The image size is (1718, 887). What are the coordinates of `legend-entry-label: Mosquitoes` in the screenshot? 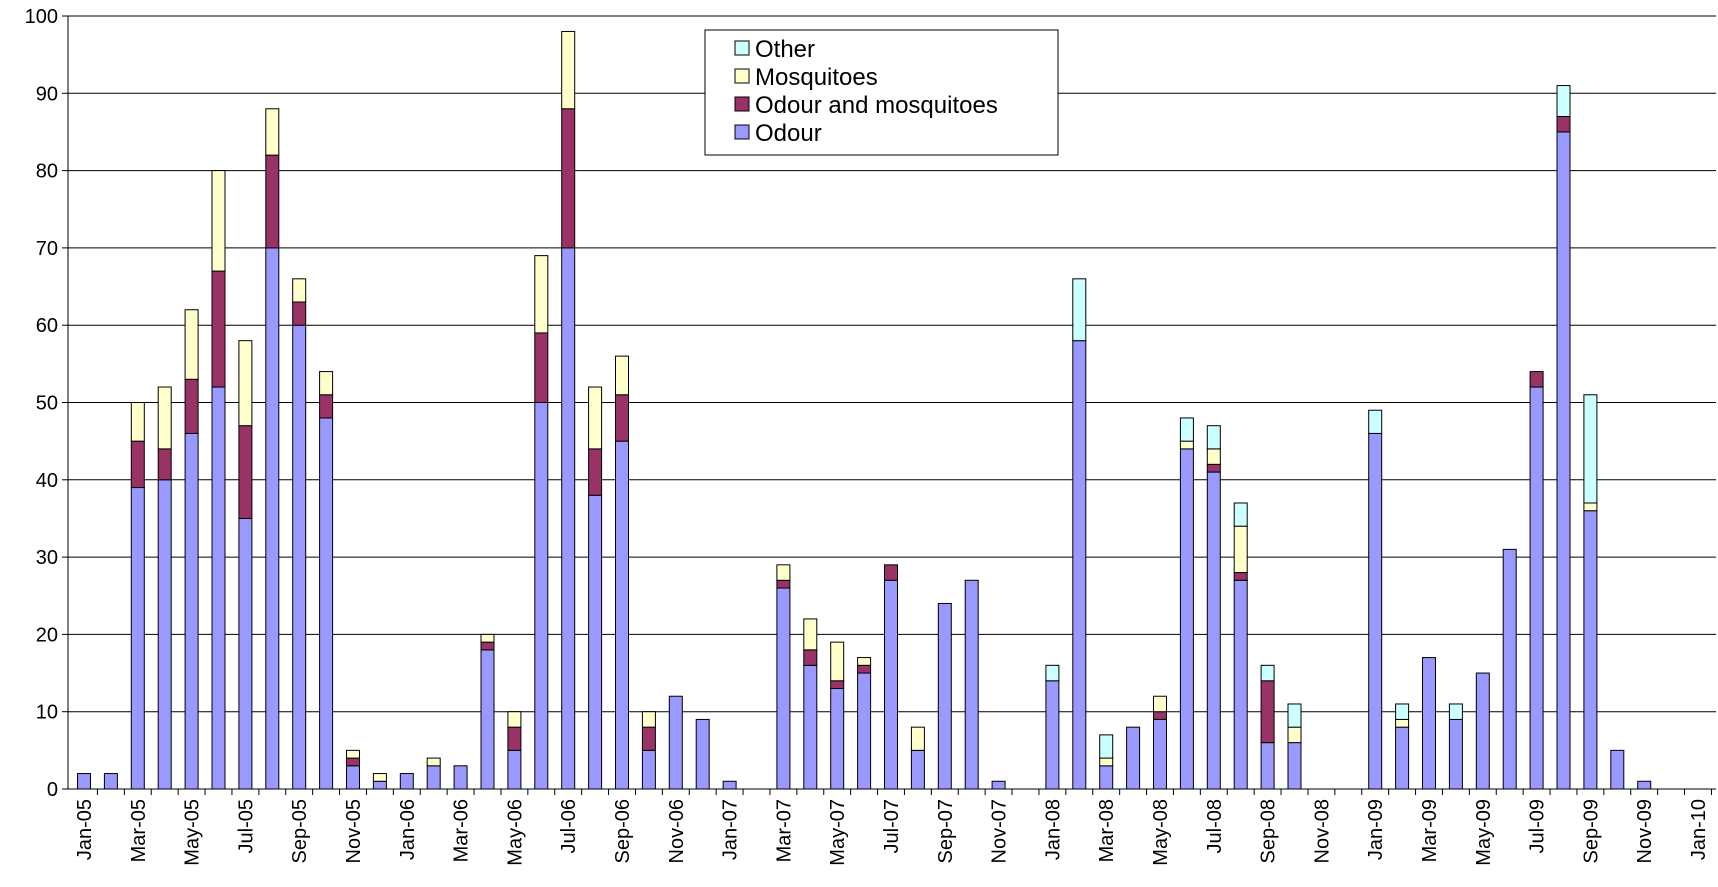 It's located at (816, 77).